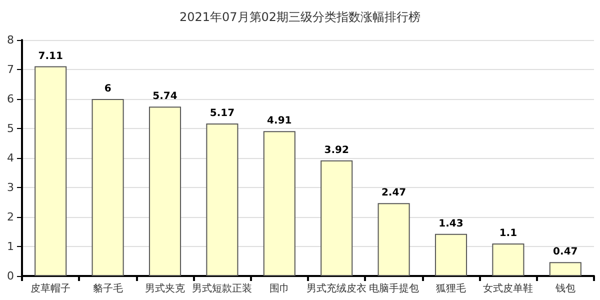 The width and height of the screenshot is (600, 300). Describe the element at coordinates (165, 288) in the screenshot. I see `x-tick-label: 男式夹克` at that location.